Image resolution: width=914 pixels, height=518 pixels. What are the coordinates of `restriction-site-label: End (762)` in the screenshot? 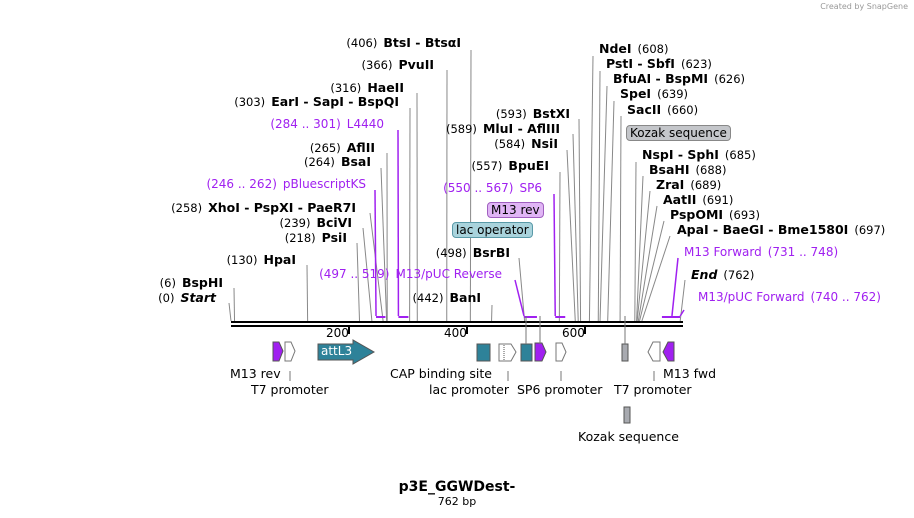 It's located at (719, 275).